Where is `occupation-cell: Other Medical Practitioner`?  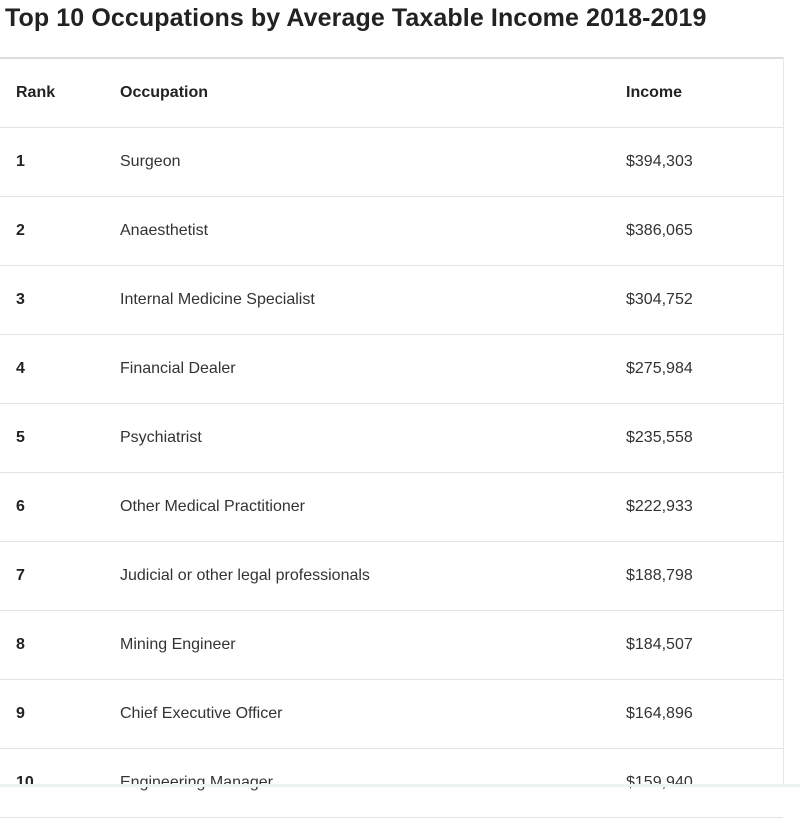
occupation-cell: Other Medical Practitioner is located at coordinates (357, 507).